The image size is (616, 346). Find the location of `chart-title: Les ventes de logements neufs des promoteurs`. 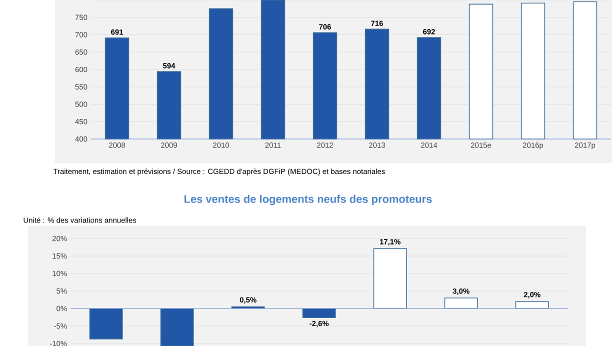

chart-title: Les ventes de logements neufs des promoteurs is located at coordinates (308, 200).